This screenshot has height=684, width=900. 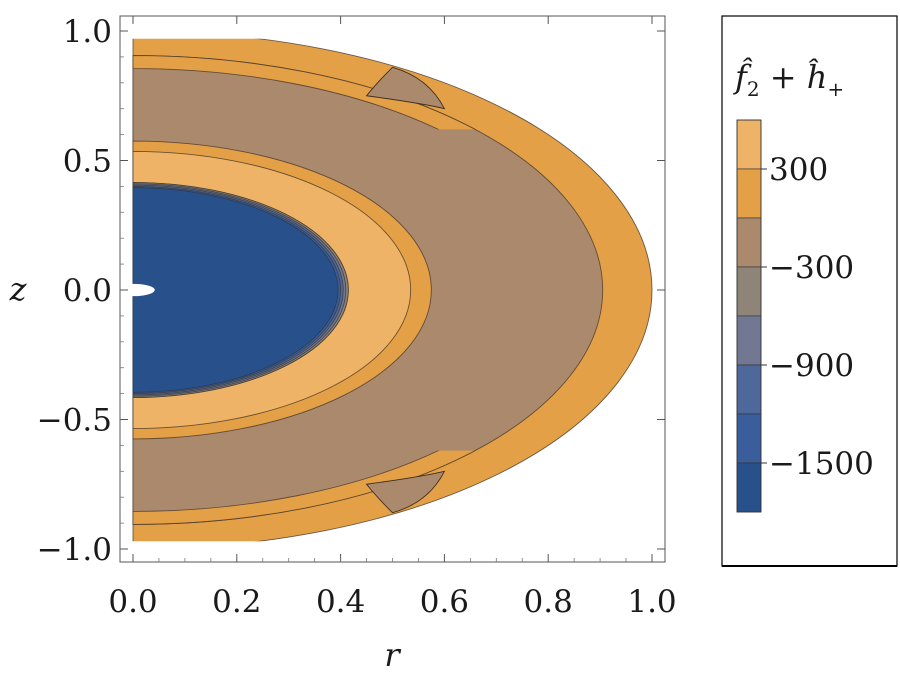 I want to click on legend-ticks: 300 −300 −900 −1500, so click(x=817, y=317).